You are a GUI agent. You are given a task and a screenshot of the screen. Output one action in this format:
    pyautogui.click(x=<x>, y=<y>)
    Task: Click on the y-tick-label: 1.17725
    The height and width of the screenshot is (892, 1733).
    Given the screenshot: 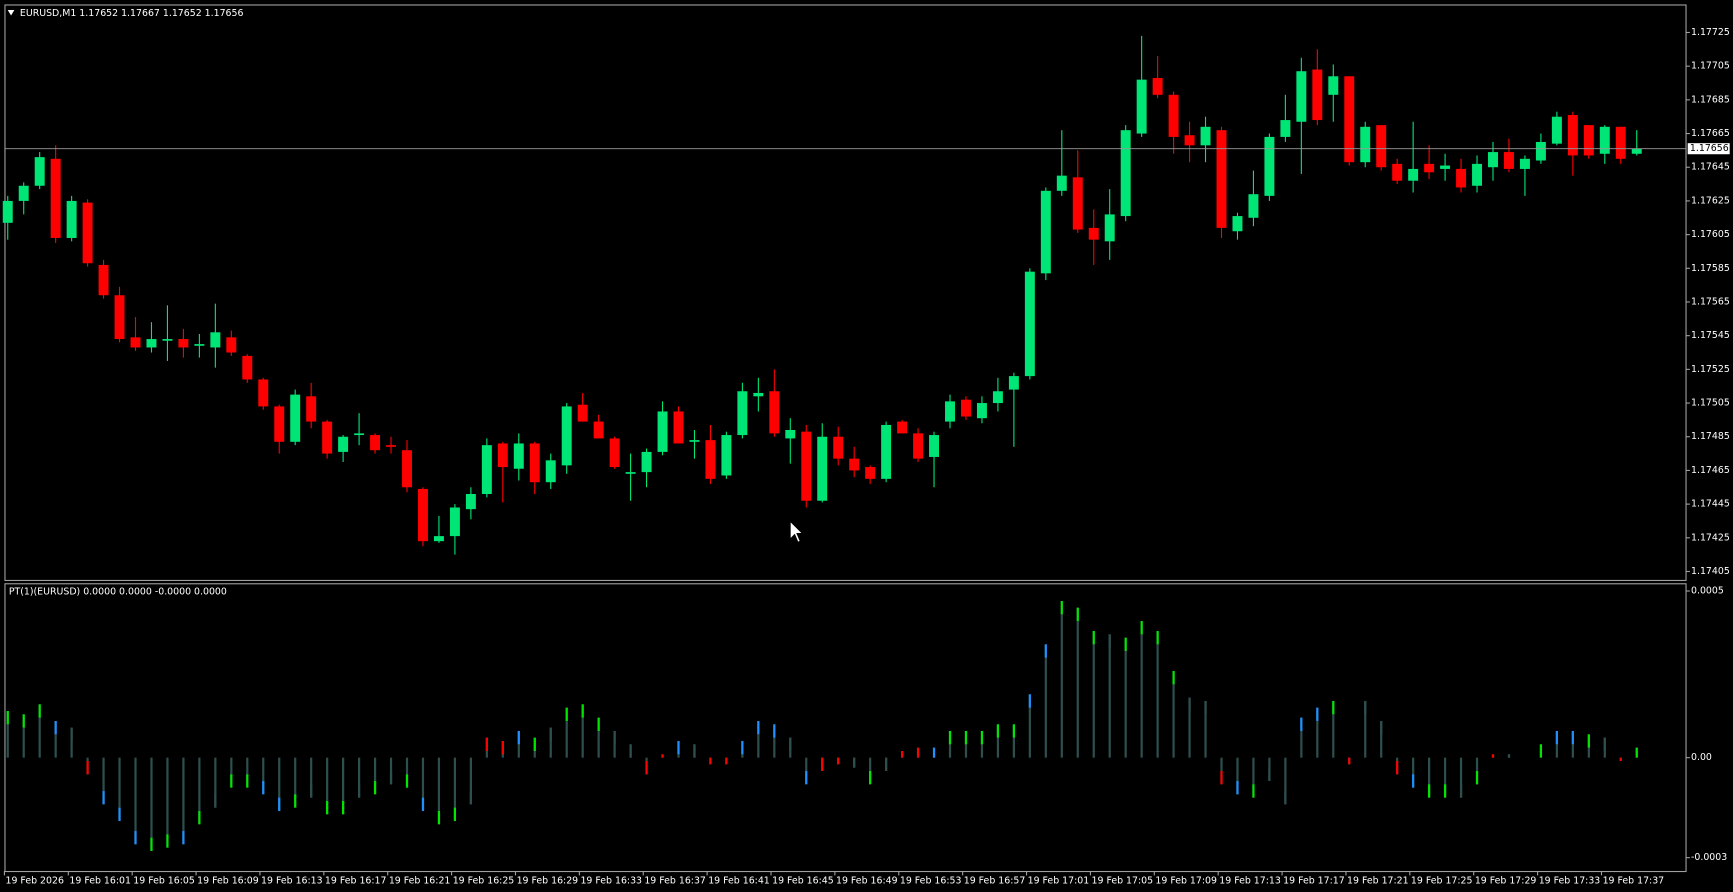 What is the action you would take?
    pyautogui.click(x=1710, y=32)
    